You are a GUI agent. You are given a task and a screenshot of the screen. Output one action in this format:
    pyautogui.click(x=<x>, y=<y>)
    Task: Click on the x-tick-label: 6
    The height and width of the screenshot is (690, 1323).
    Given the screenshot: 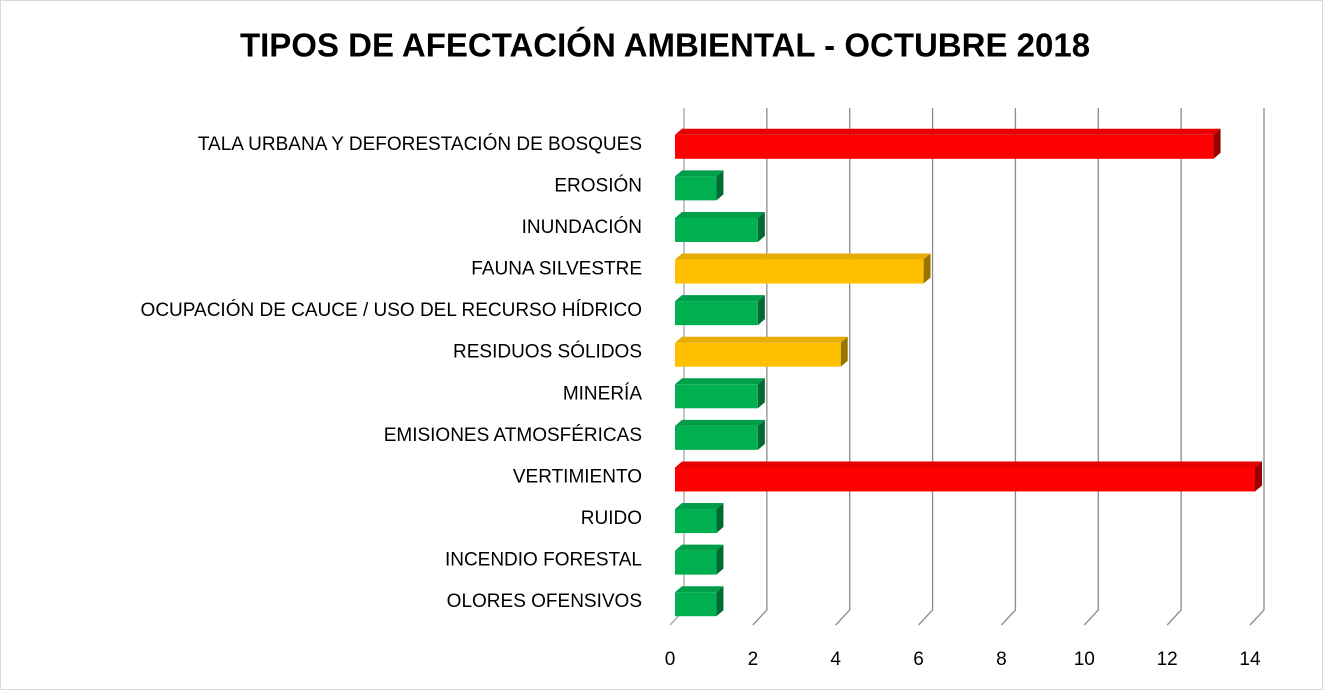 What is the action you would take?
    pyautogui.click(x=918, y=659)
    